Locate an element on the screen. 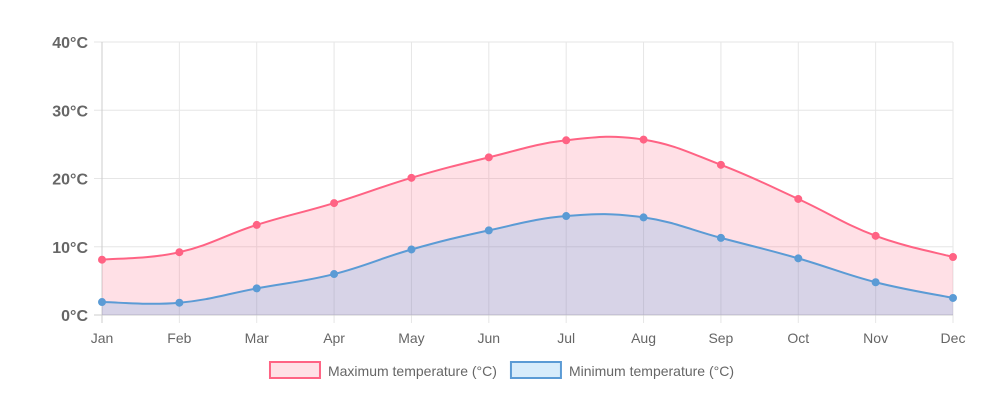  y-tick-label: 20°C is located at coordinates (70, 180).